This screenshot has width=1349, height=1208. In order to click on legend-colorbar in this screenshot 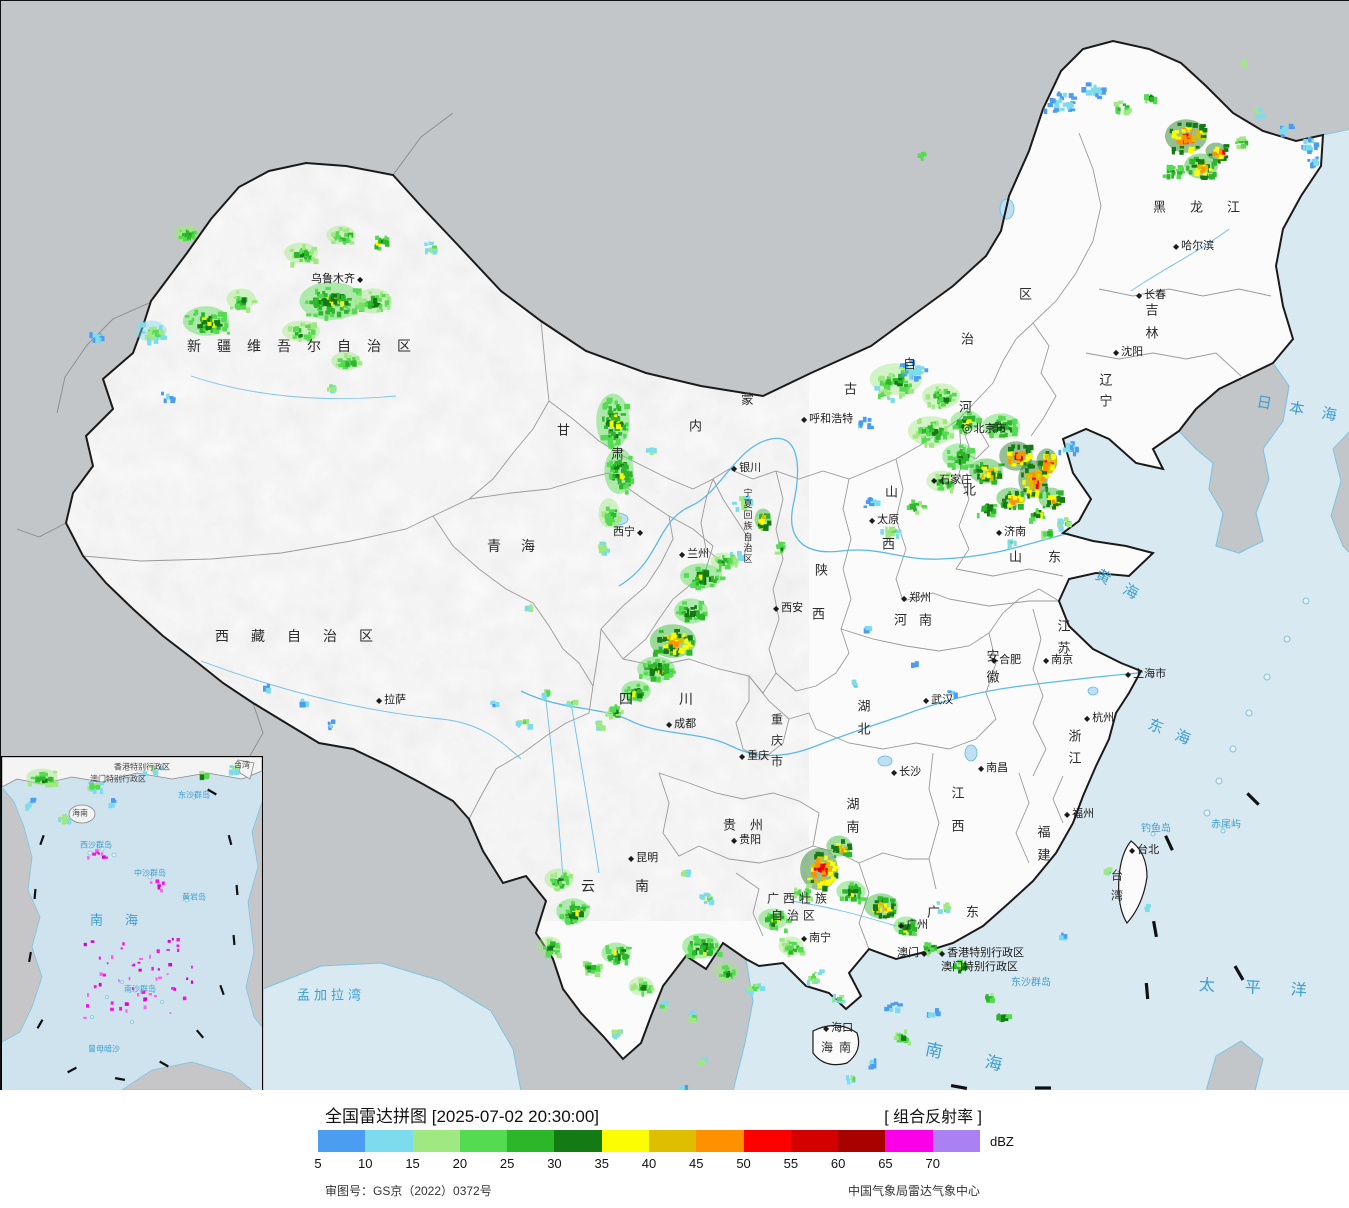, I will do `click(649, 1141)`.